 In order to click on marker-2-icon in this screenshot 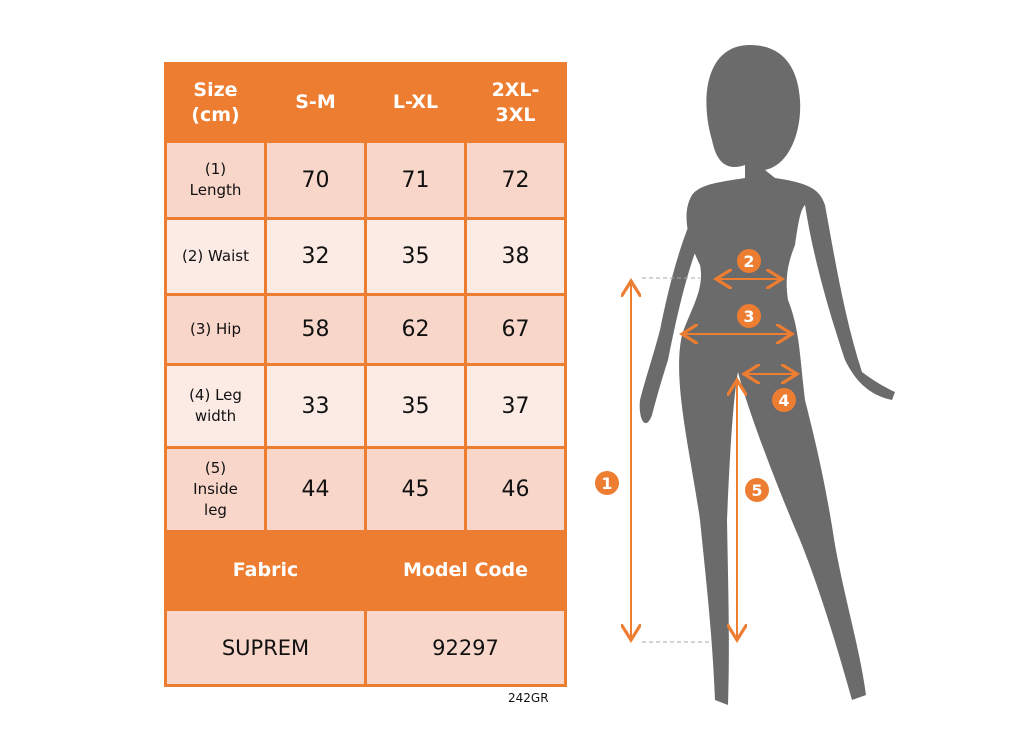, I will do `click(749, 261)`.